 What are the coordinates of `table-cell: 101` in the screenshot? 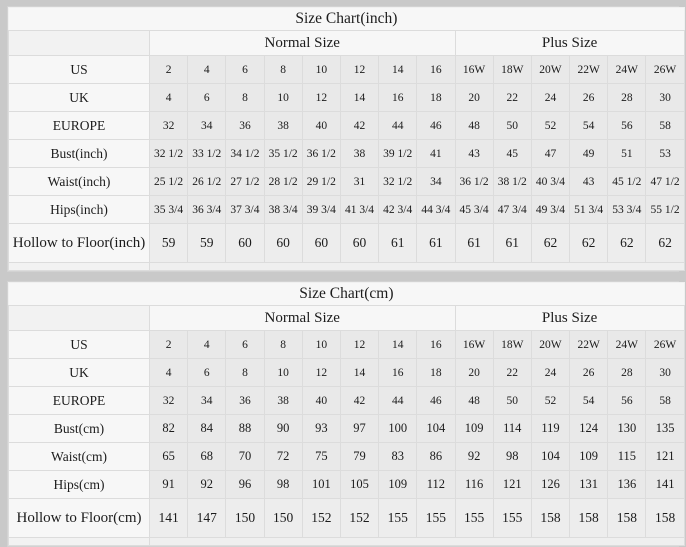 It's located at (321, 484).